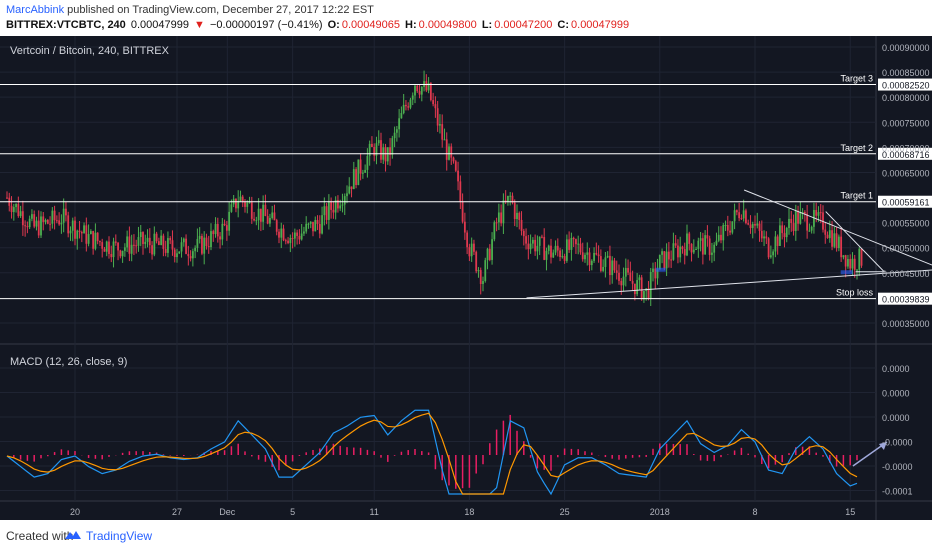  I want to click on level-price-label: 0.00039839, so click(906, 300).